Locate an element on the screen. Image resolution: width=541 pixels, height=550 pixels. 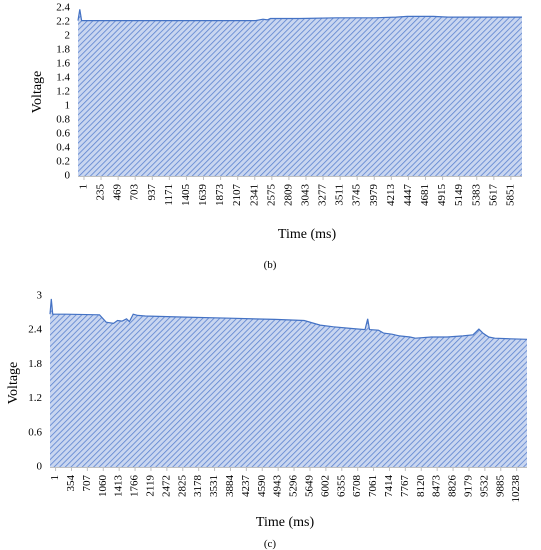
x-tick-label: 1413 is located at coordinates (119, 486).